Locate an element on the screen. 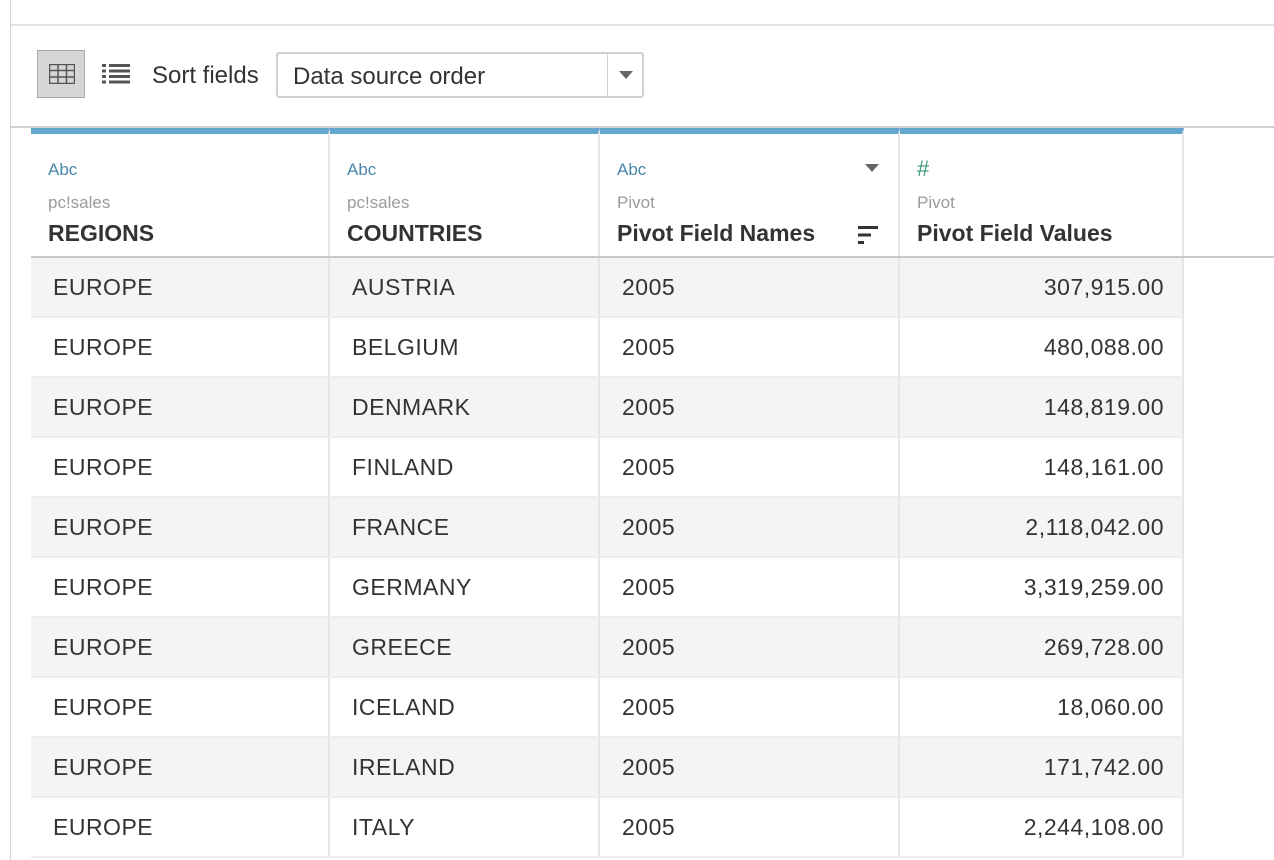 This screenshot has height=860, width=1274. cell-country: DENMARK is located at coordinates (465, 408).